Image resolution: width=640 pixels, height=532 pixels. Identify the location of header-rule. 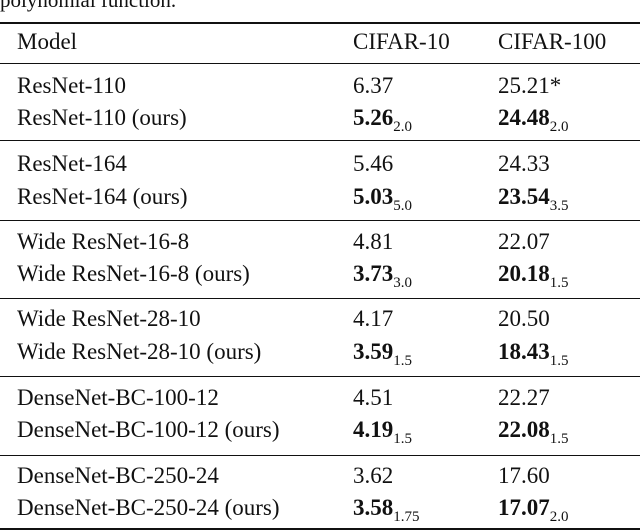
(320, 63).